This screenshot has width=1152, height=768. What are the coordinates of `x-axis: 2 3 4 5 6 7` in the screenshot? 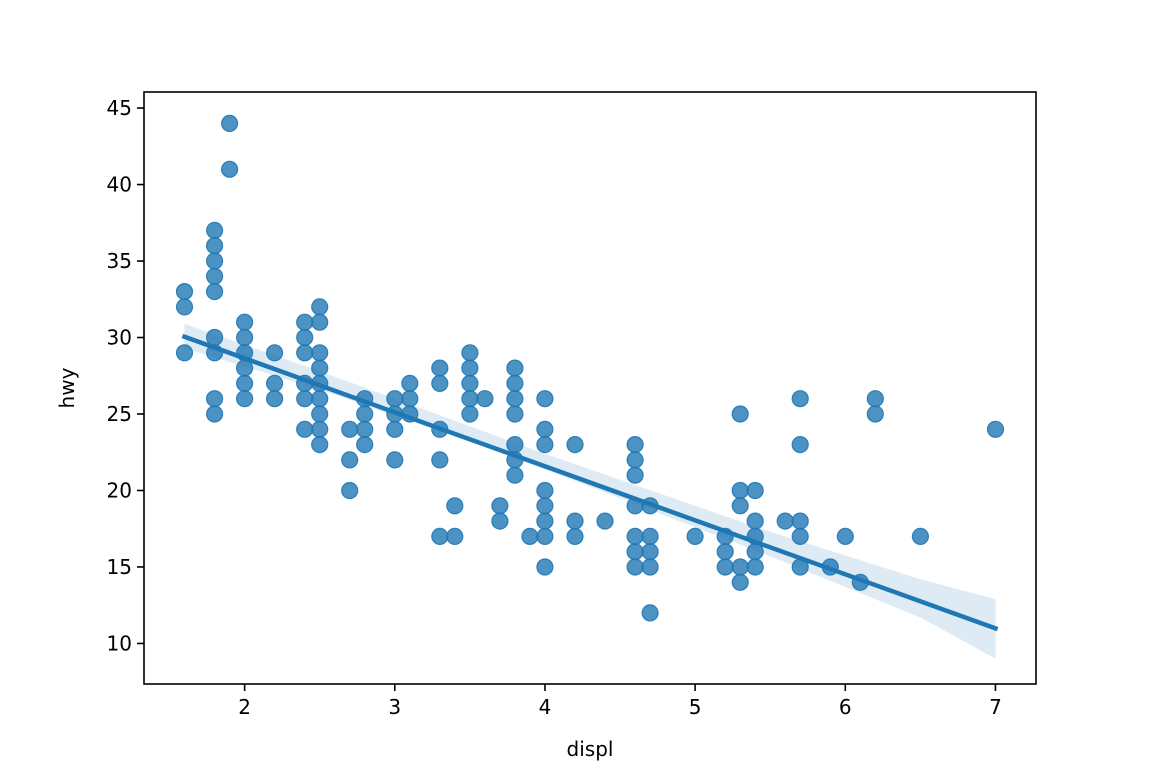 It's located at (620, 701).